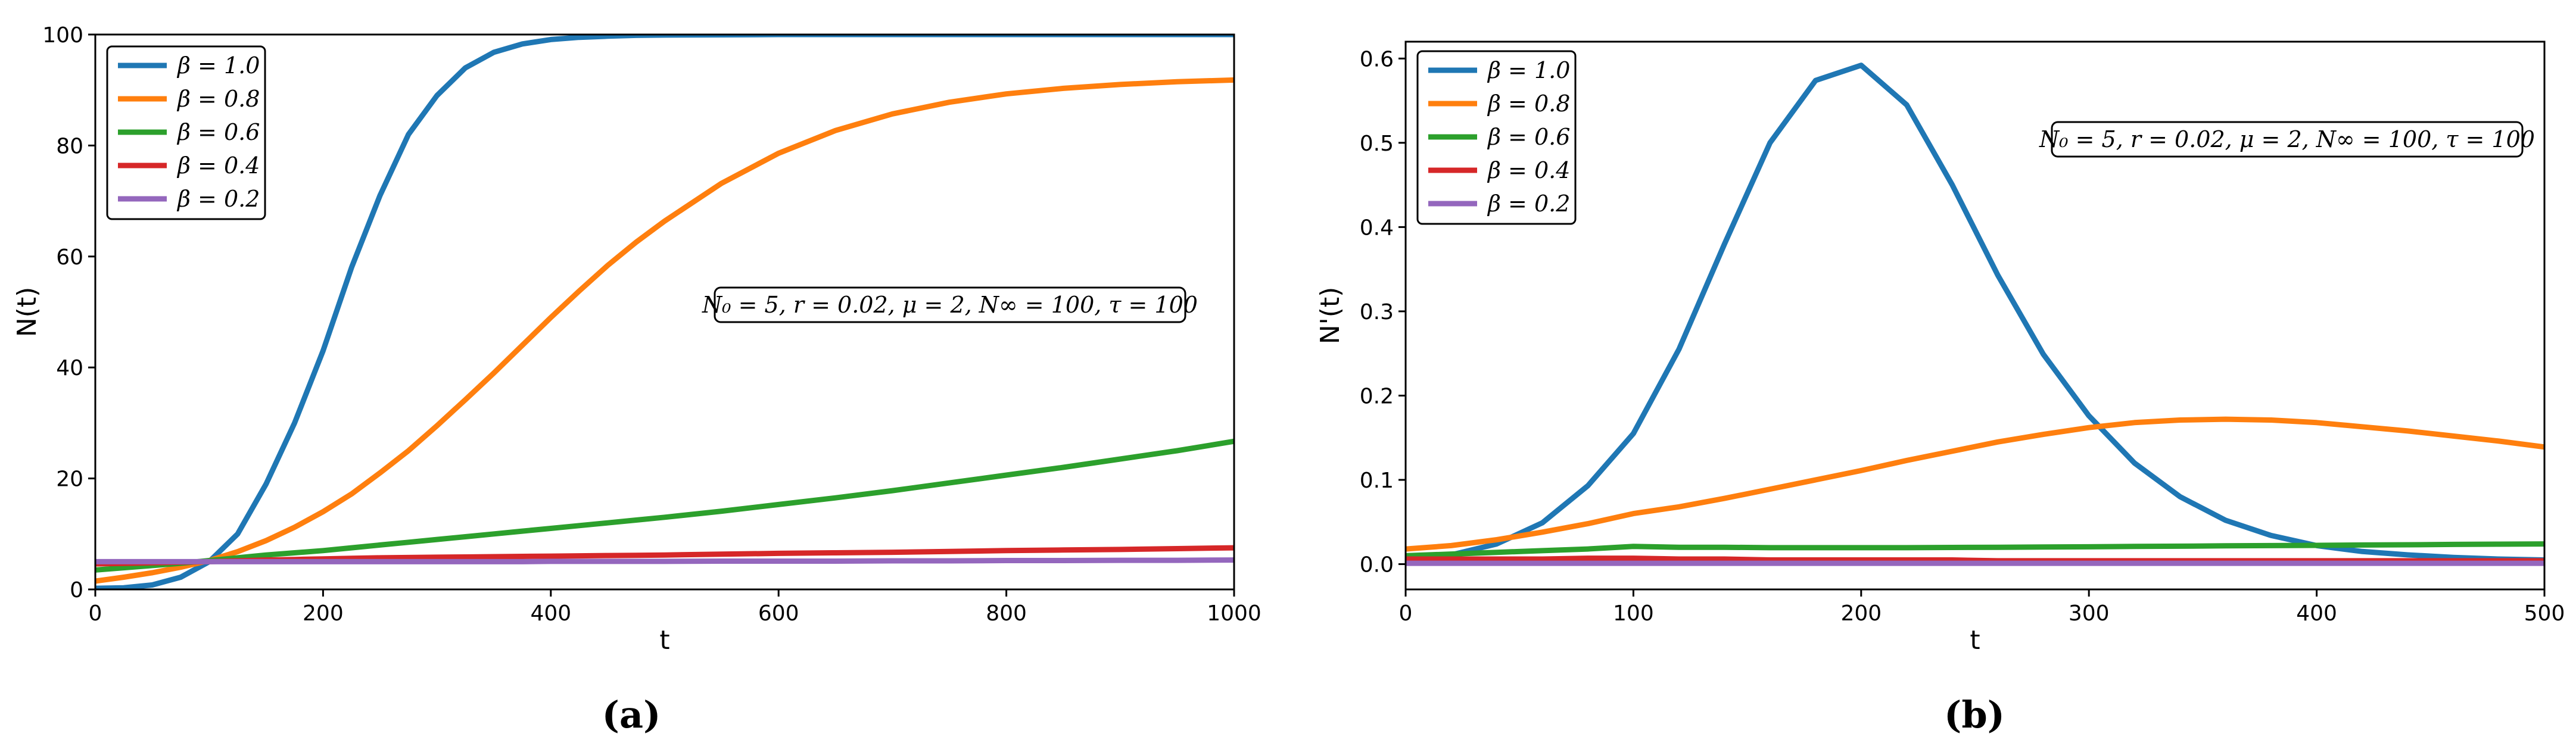 Image resolution: width=2576 pixels, height=746 pixels. I want to click on y-tick-label: 0, so click(76, 590).